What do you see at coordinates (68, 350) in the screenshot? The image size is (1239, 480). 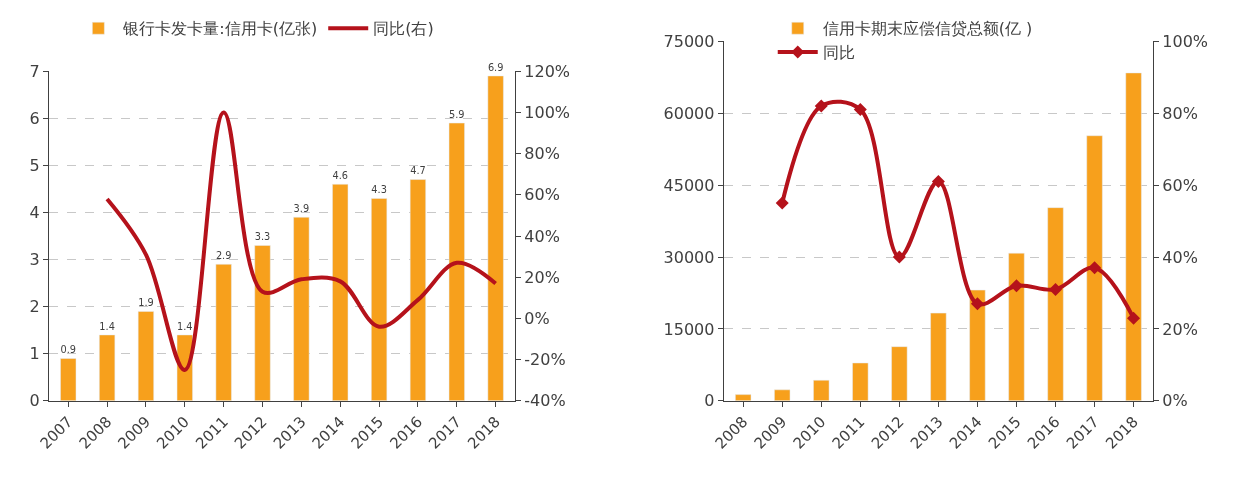 I see `data-label: 0.9` at bounding box center [68, 350].